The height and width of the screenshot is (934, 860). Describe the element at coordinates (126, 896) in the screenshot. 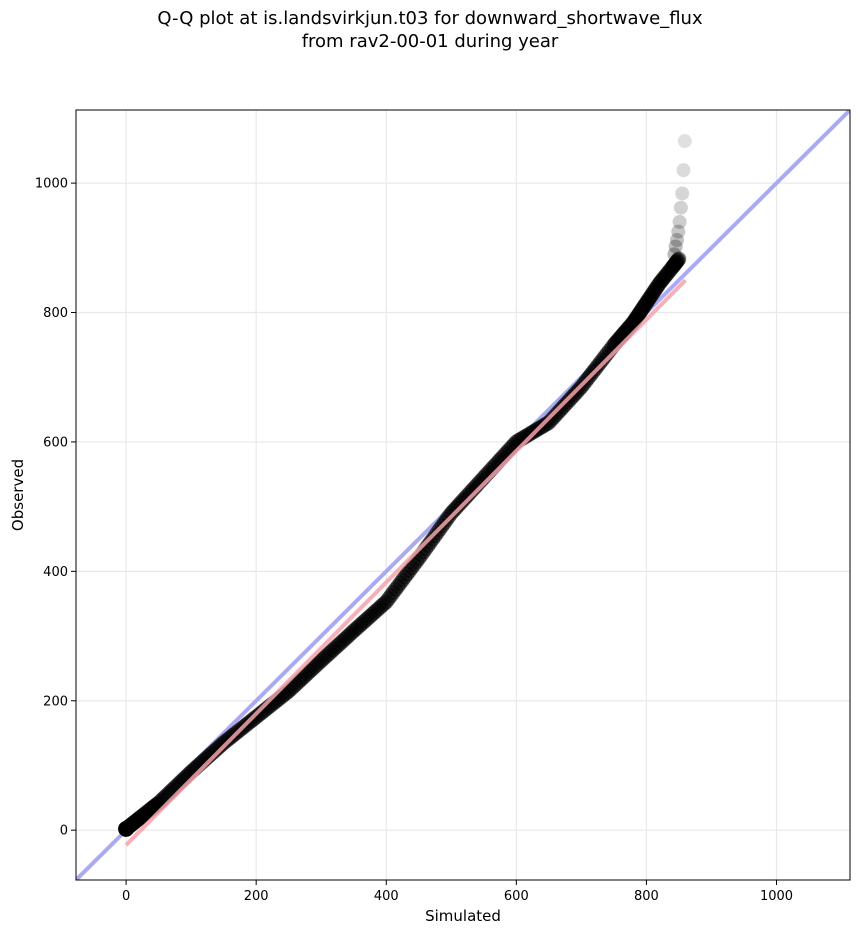

I see `x-tick-label: 0` at that location.